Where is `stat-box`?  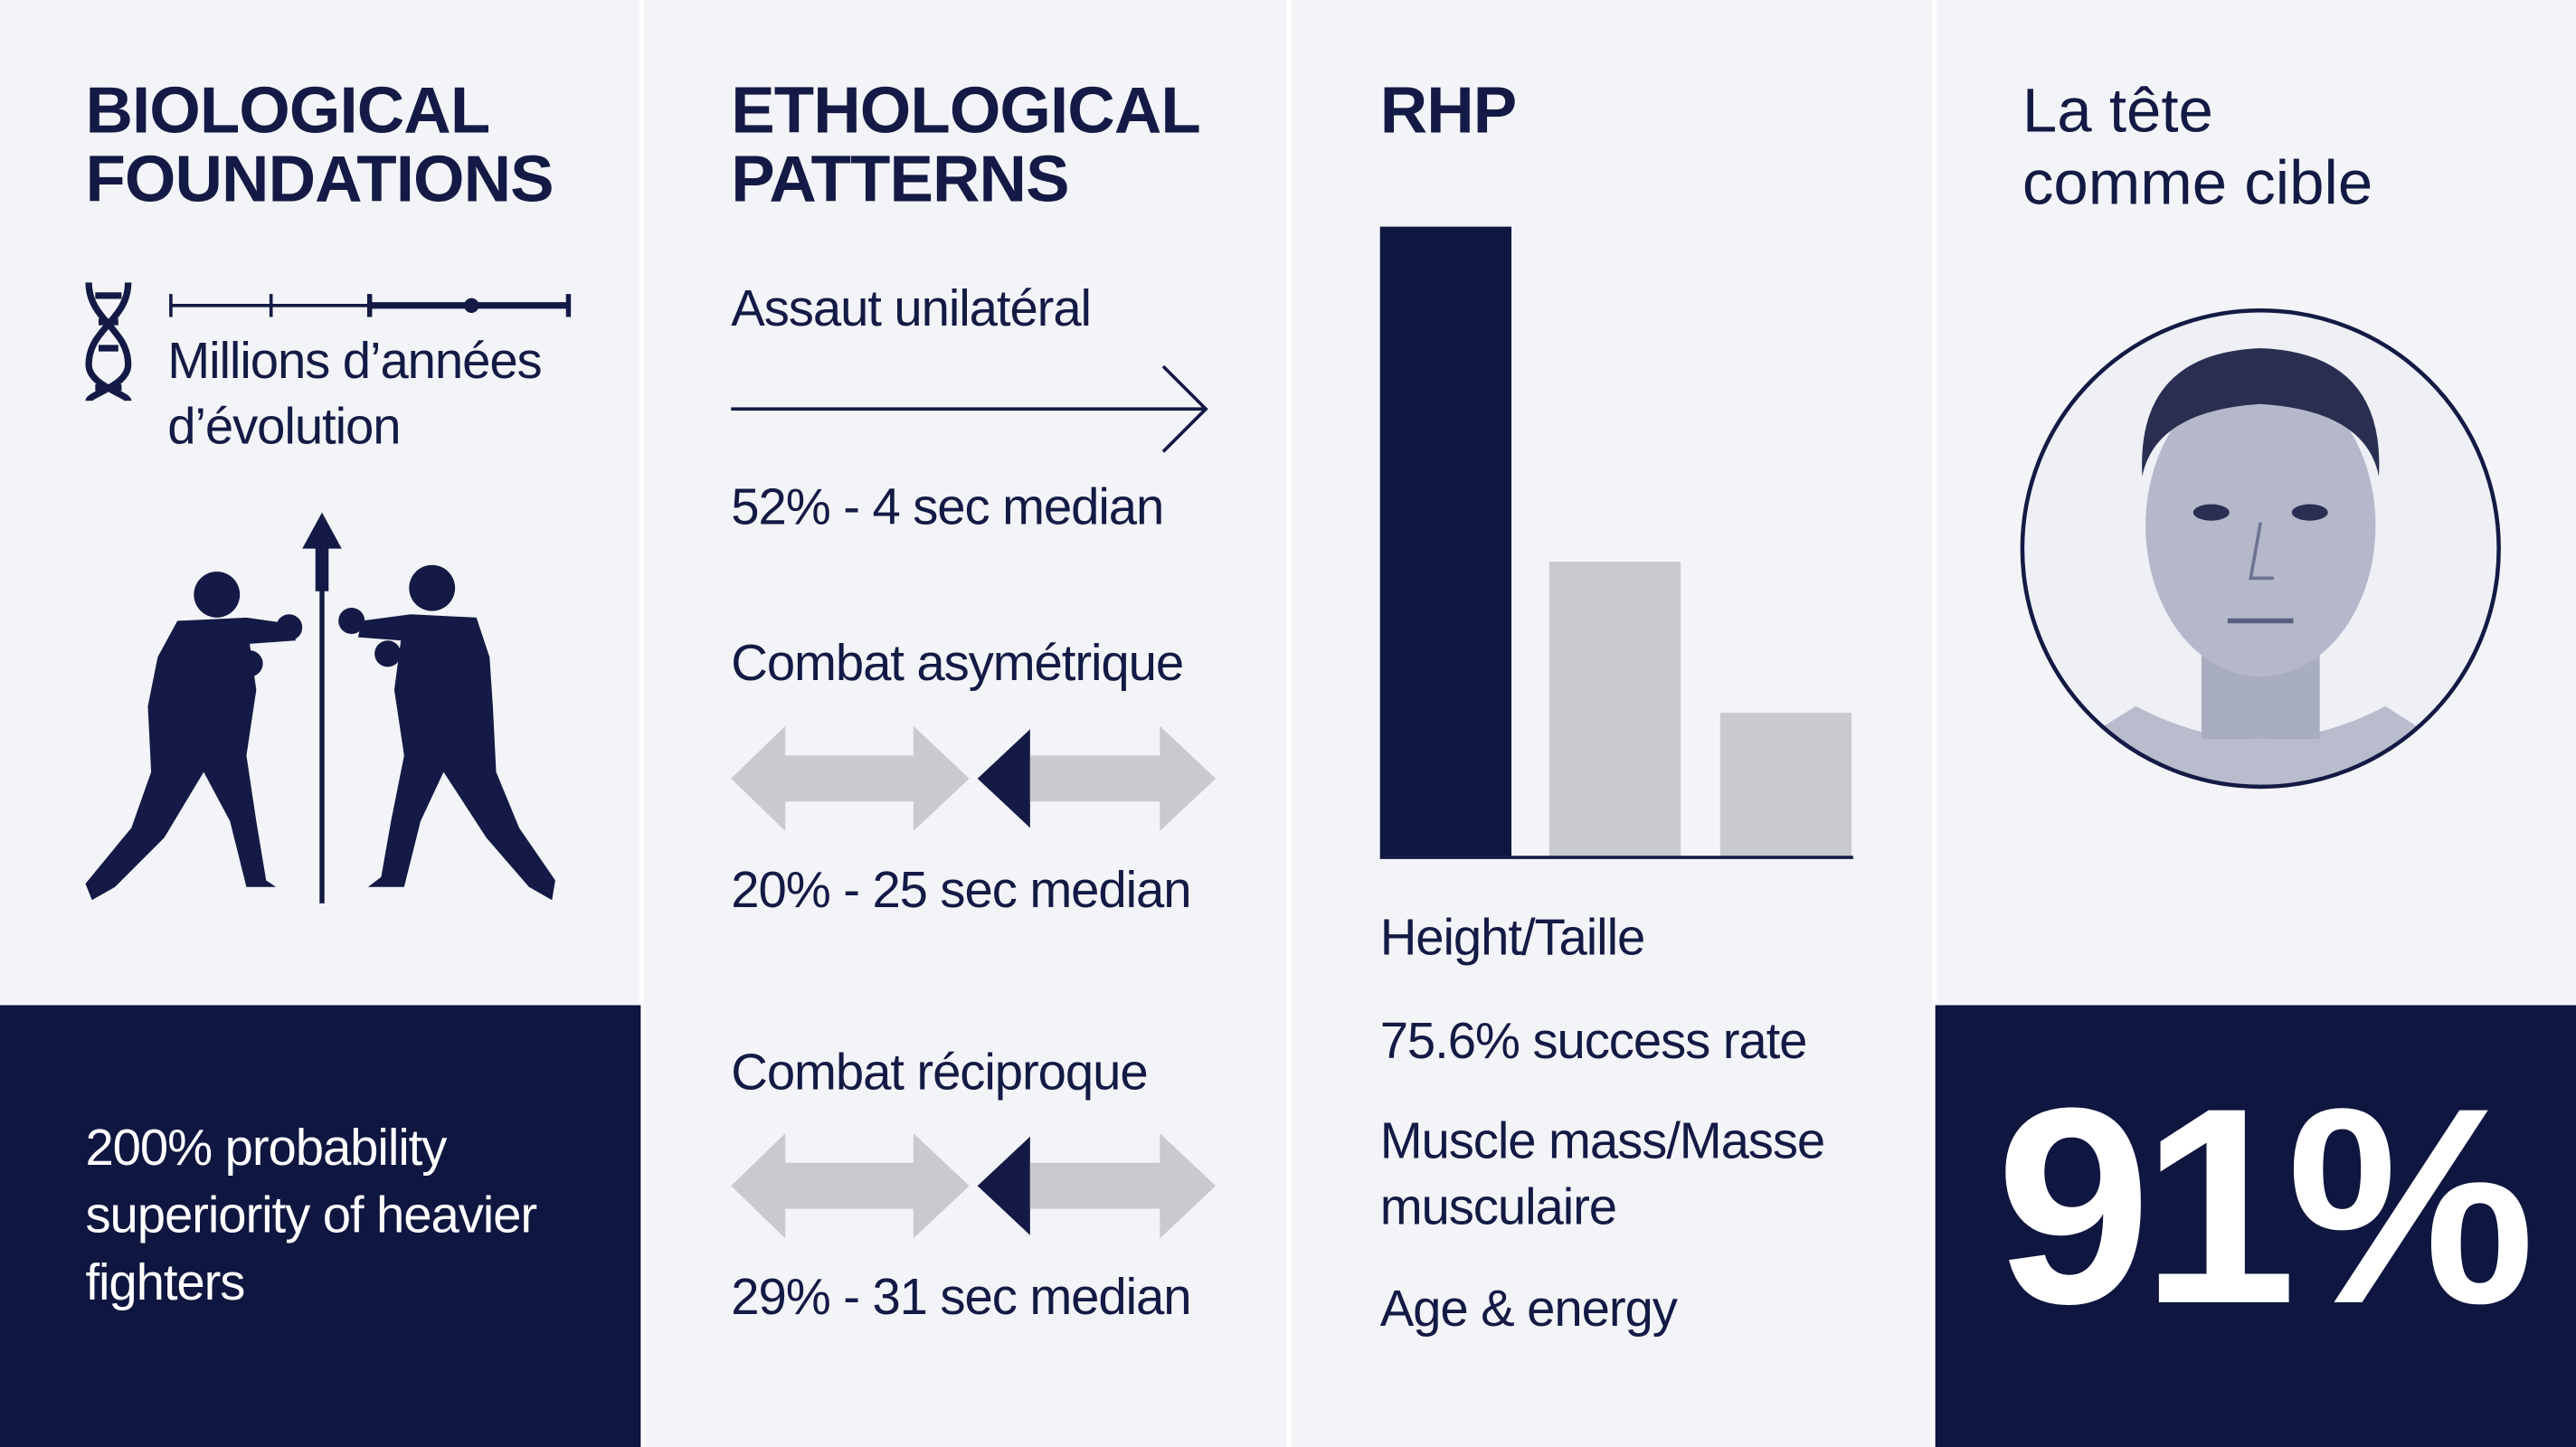
stat-box is located at coordinates (2255, 1226).